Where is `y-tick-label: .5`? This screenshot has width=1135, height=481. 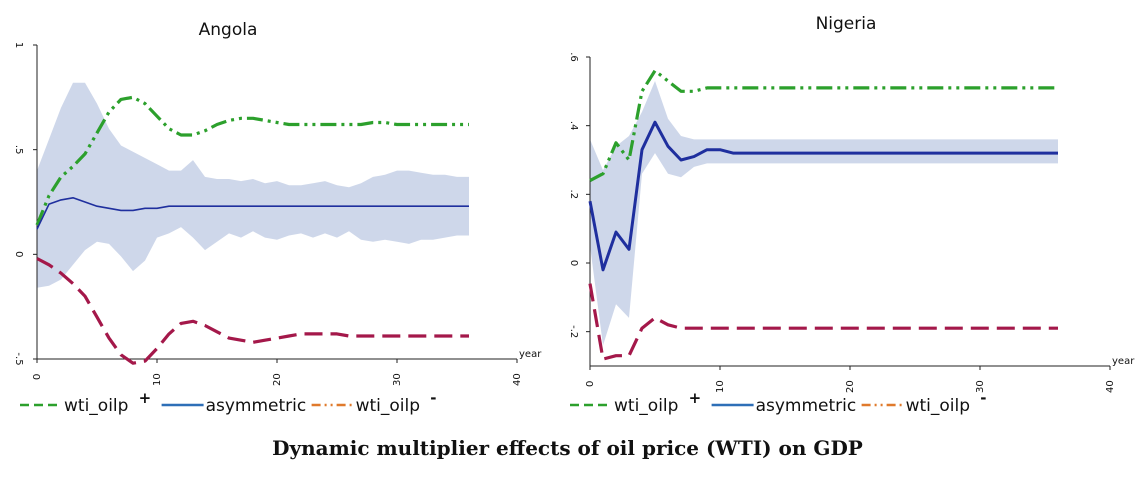
y-tick-label: .5 is located at coordinates (18, 150).